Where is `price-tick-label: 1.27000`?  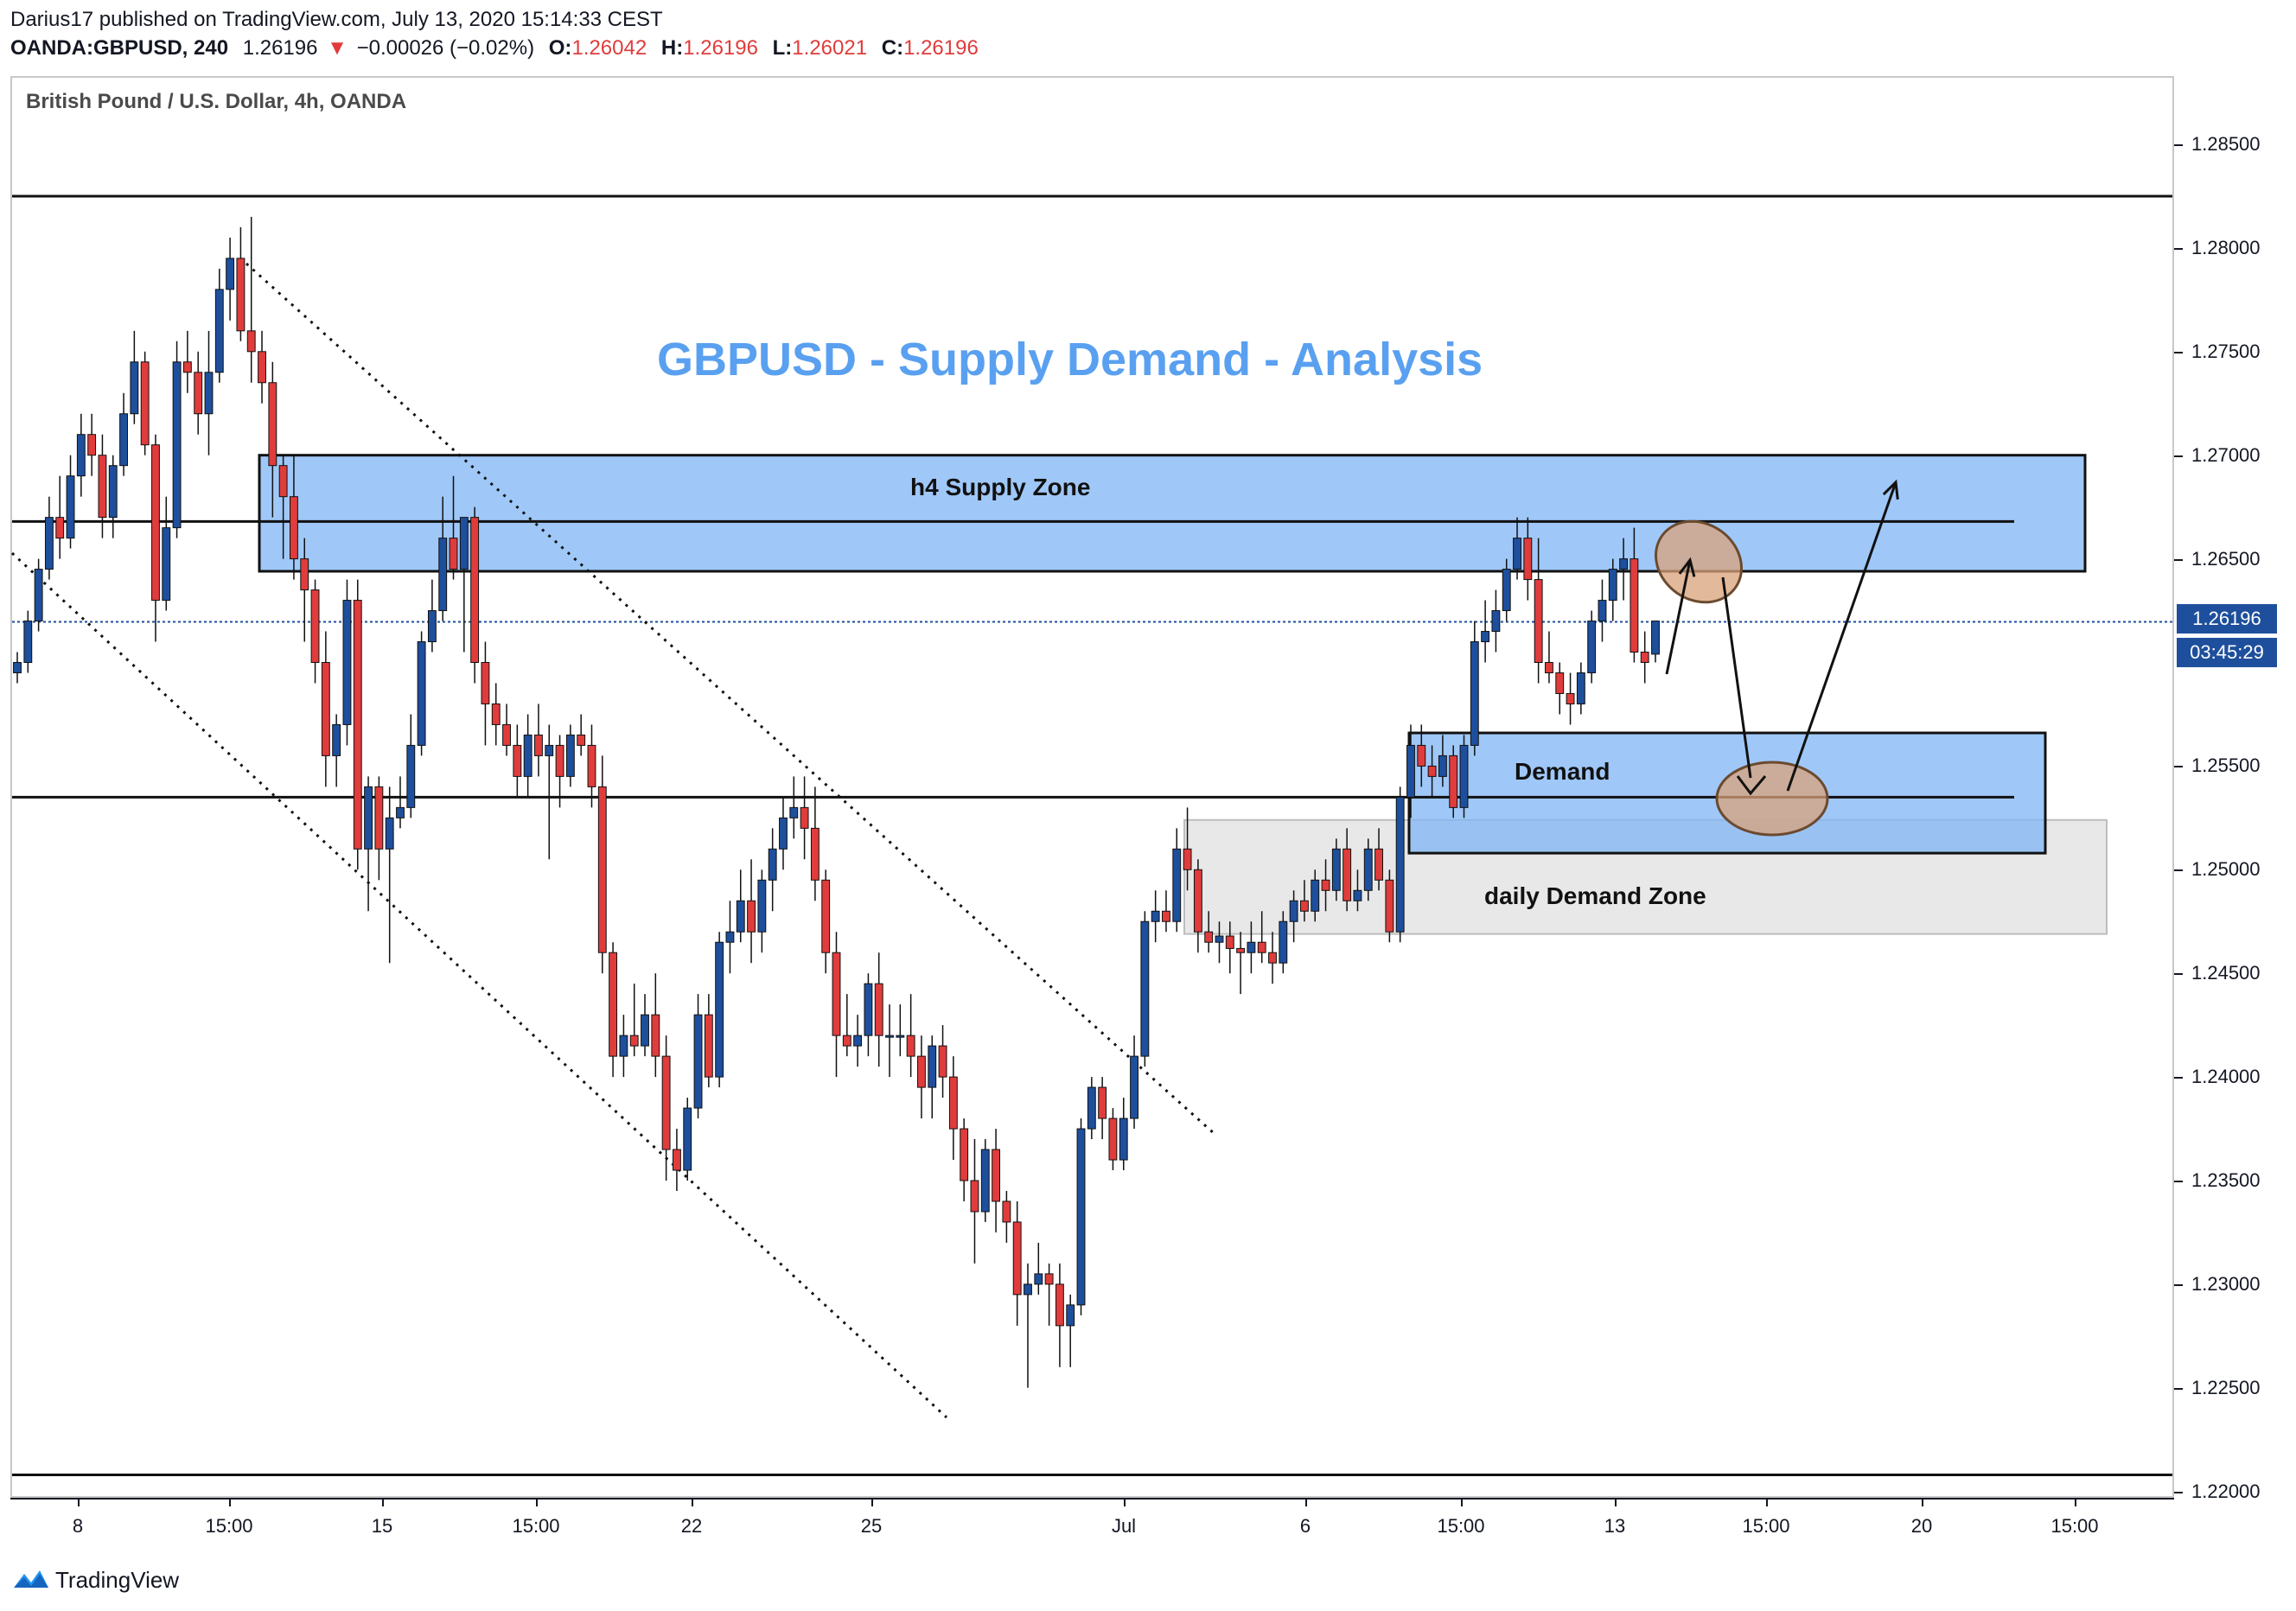
price-tick-label: 1.27000 is located at coordinates (2226, 454).